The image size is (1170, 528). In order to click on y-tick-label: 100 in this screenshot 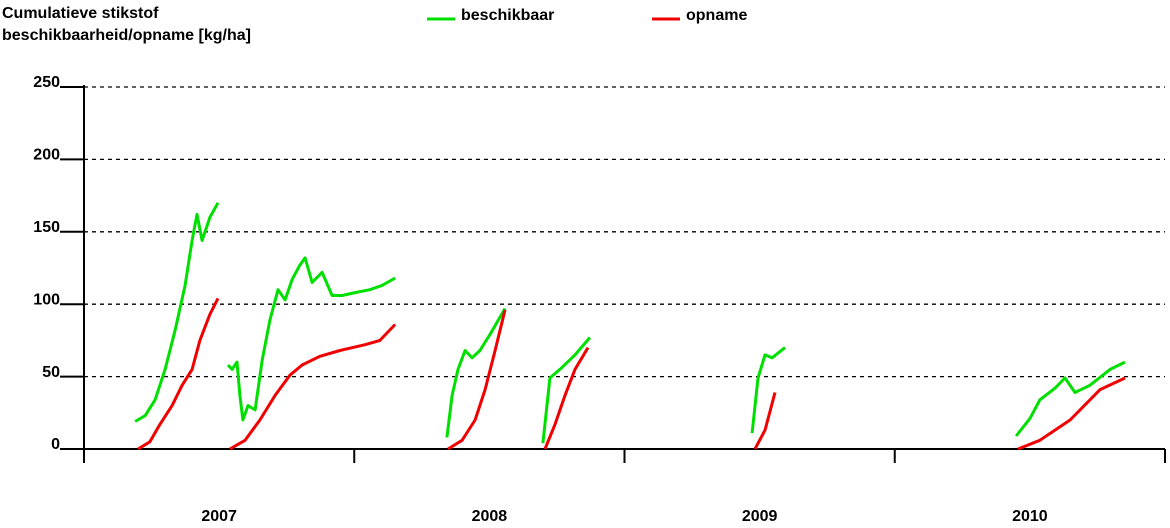, I will do `click(46, 299)`.